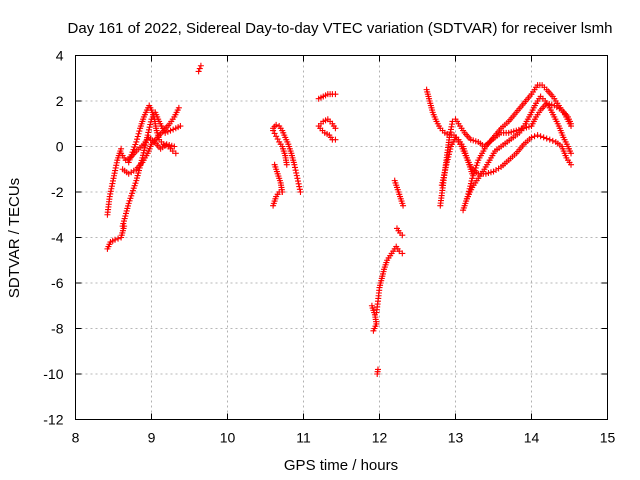 This screenshot has width=640, height=480. Describe the element at coordinates (228, 438) in the screenshot. I see `x-tick-label: 10` at that location.